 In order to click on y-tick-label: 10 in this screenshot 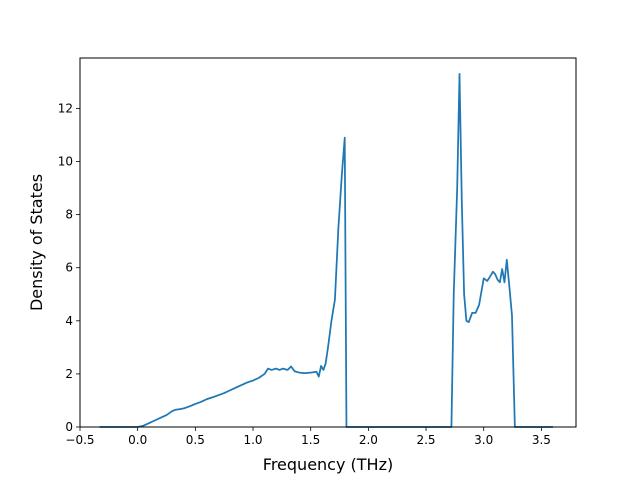, I will do `click(65, 162)`.